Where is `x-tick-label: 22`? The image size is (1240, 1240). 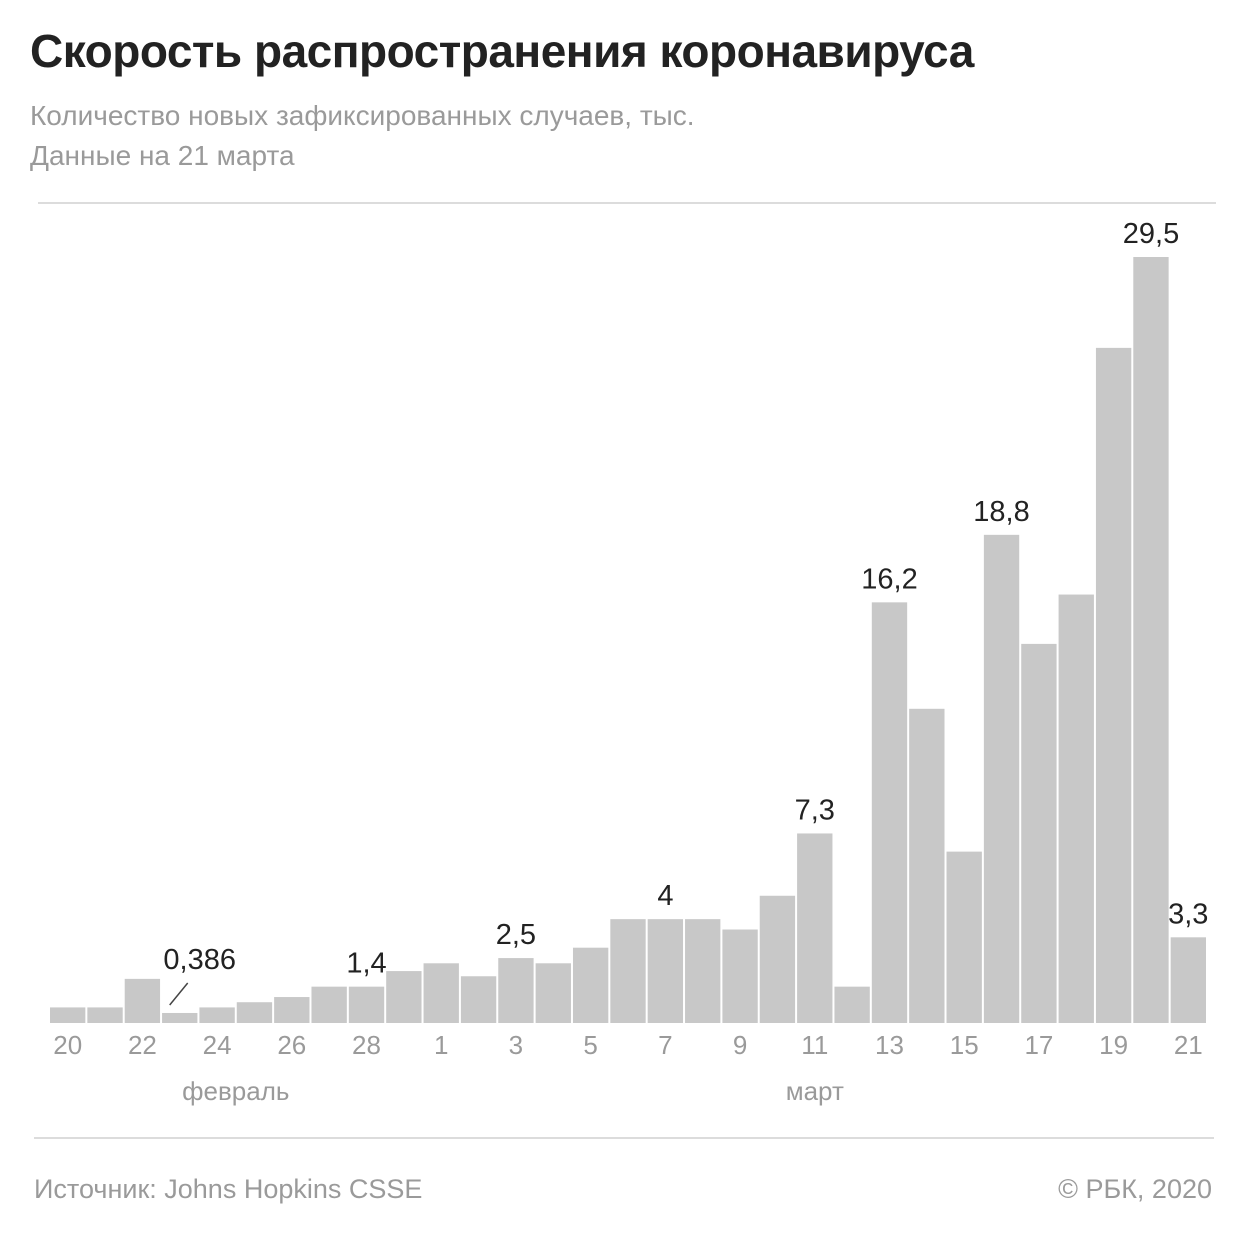
x-tick-label: 22 is located at coordinates (142, 1045).